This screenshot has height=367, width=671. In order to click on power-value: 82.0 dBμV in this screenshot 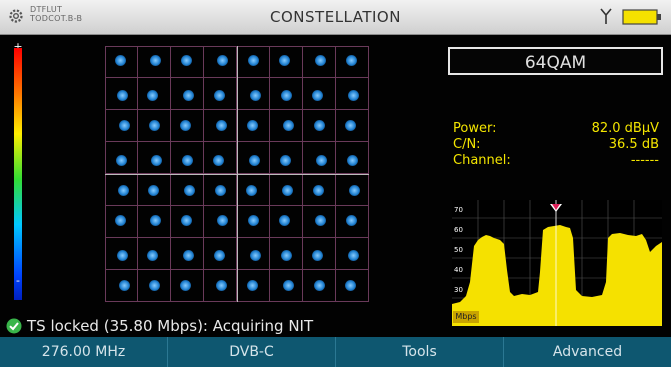, I will do `click(625, 128)`.